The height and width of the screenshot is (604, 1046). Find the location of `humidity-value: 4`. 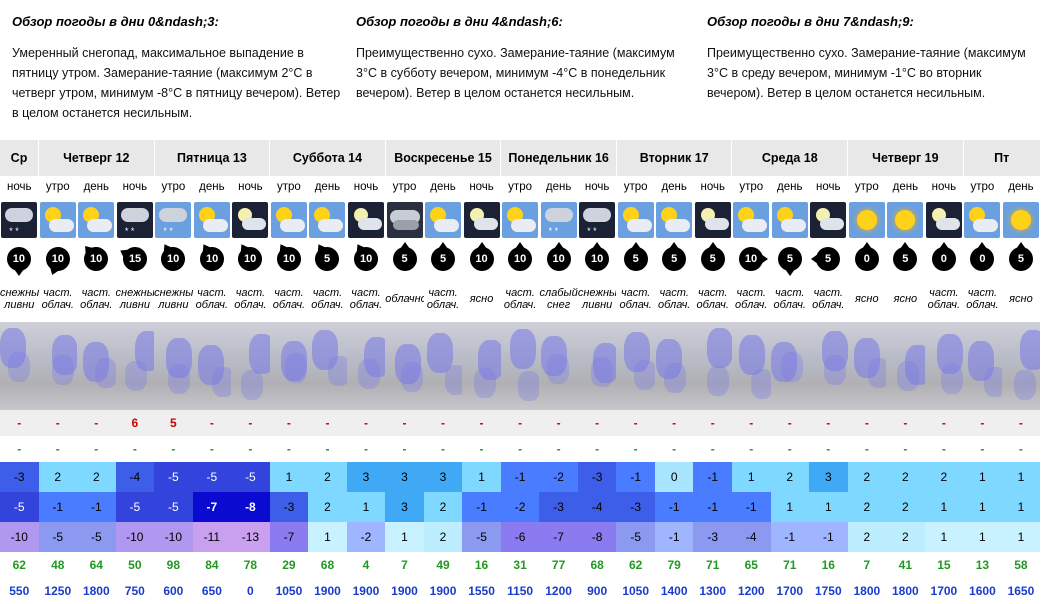

humidity-value: 4 is located at coordinates (366, 565).